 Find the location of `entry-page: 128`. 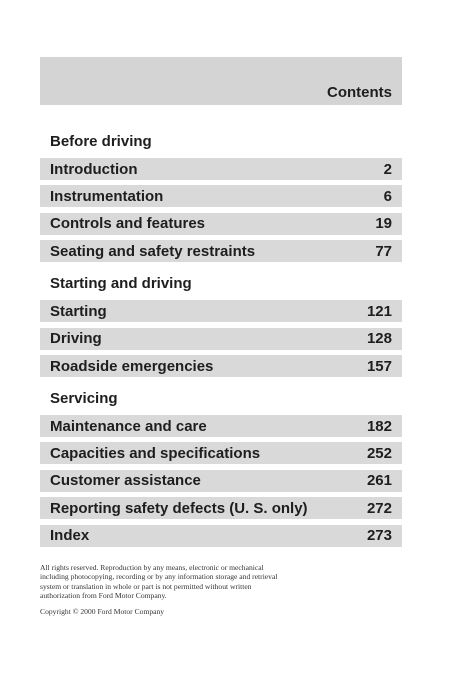

entry-page: 128 is located at coordinates (379, 339).